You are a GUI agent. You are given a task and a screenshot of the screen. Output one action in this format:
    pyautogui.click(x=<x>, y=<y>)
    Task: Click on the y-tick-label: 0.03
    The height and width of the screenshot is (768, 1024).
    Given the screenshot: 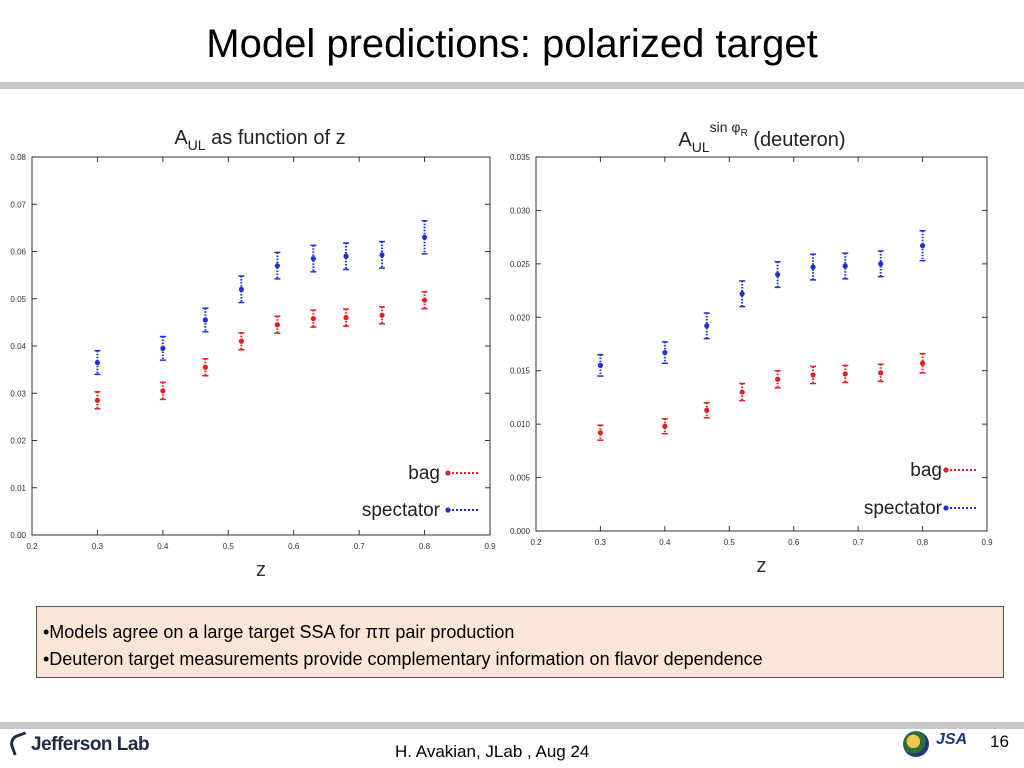 What is the action you would take?
    pyautogui.click(x=18, y=393)
    